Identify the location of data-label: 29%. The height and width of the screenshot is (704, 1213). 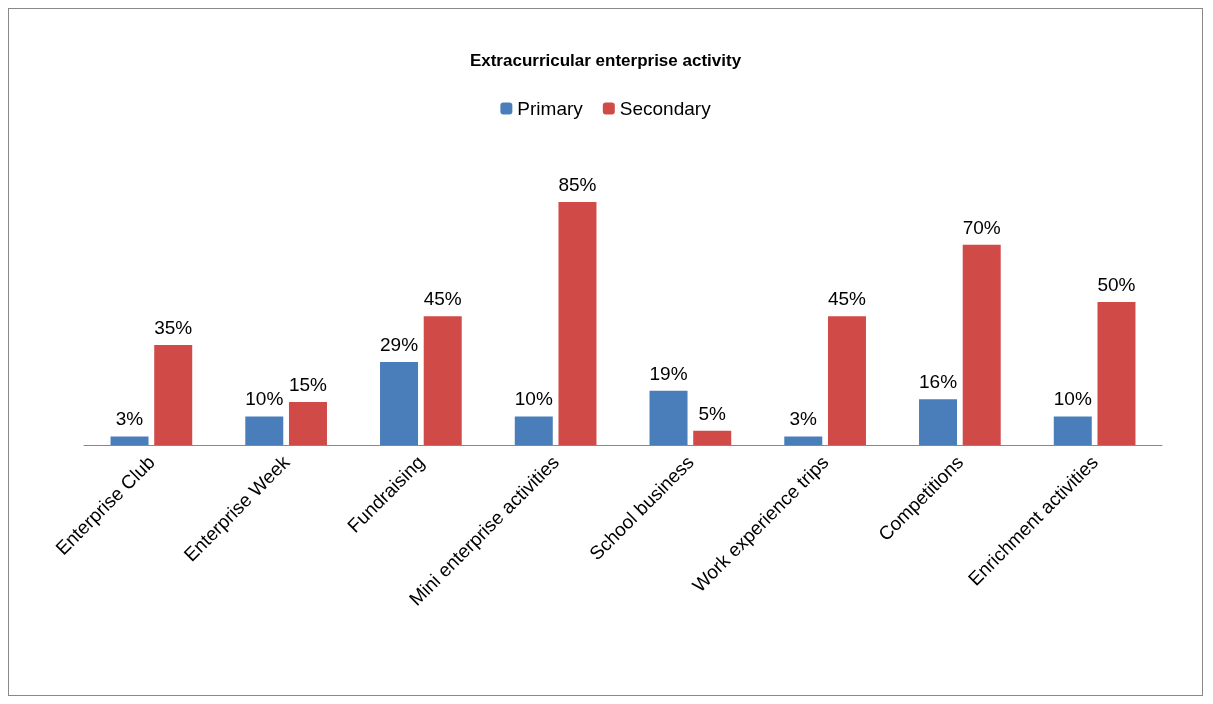
(399, 345).